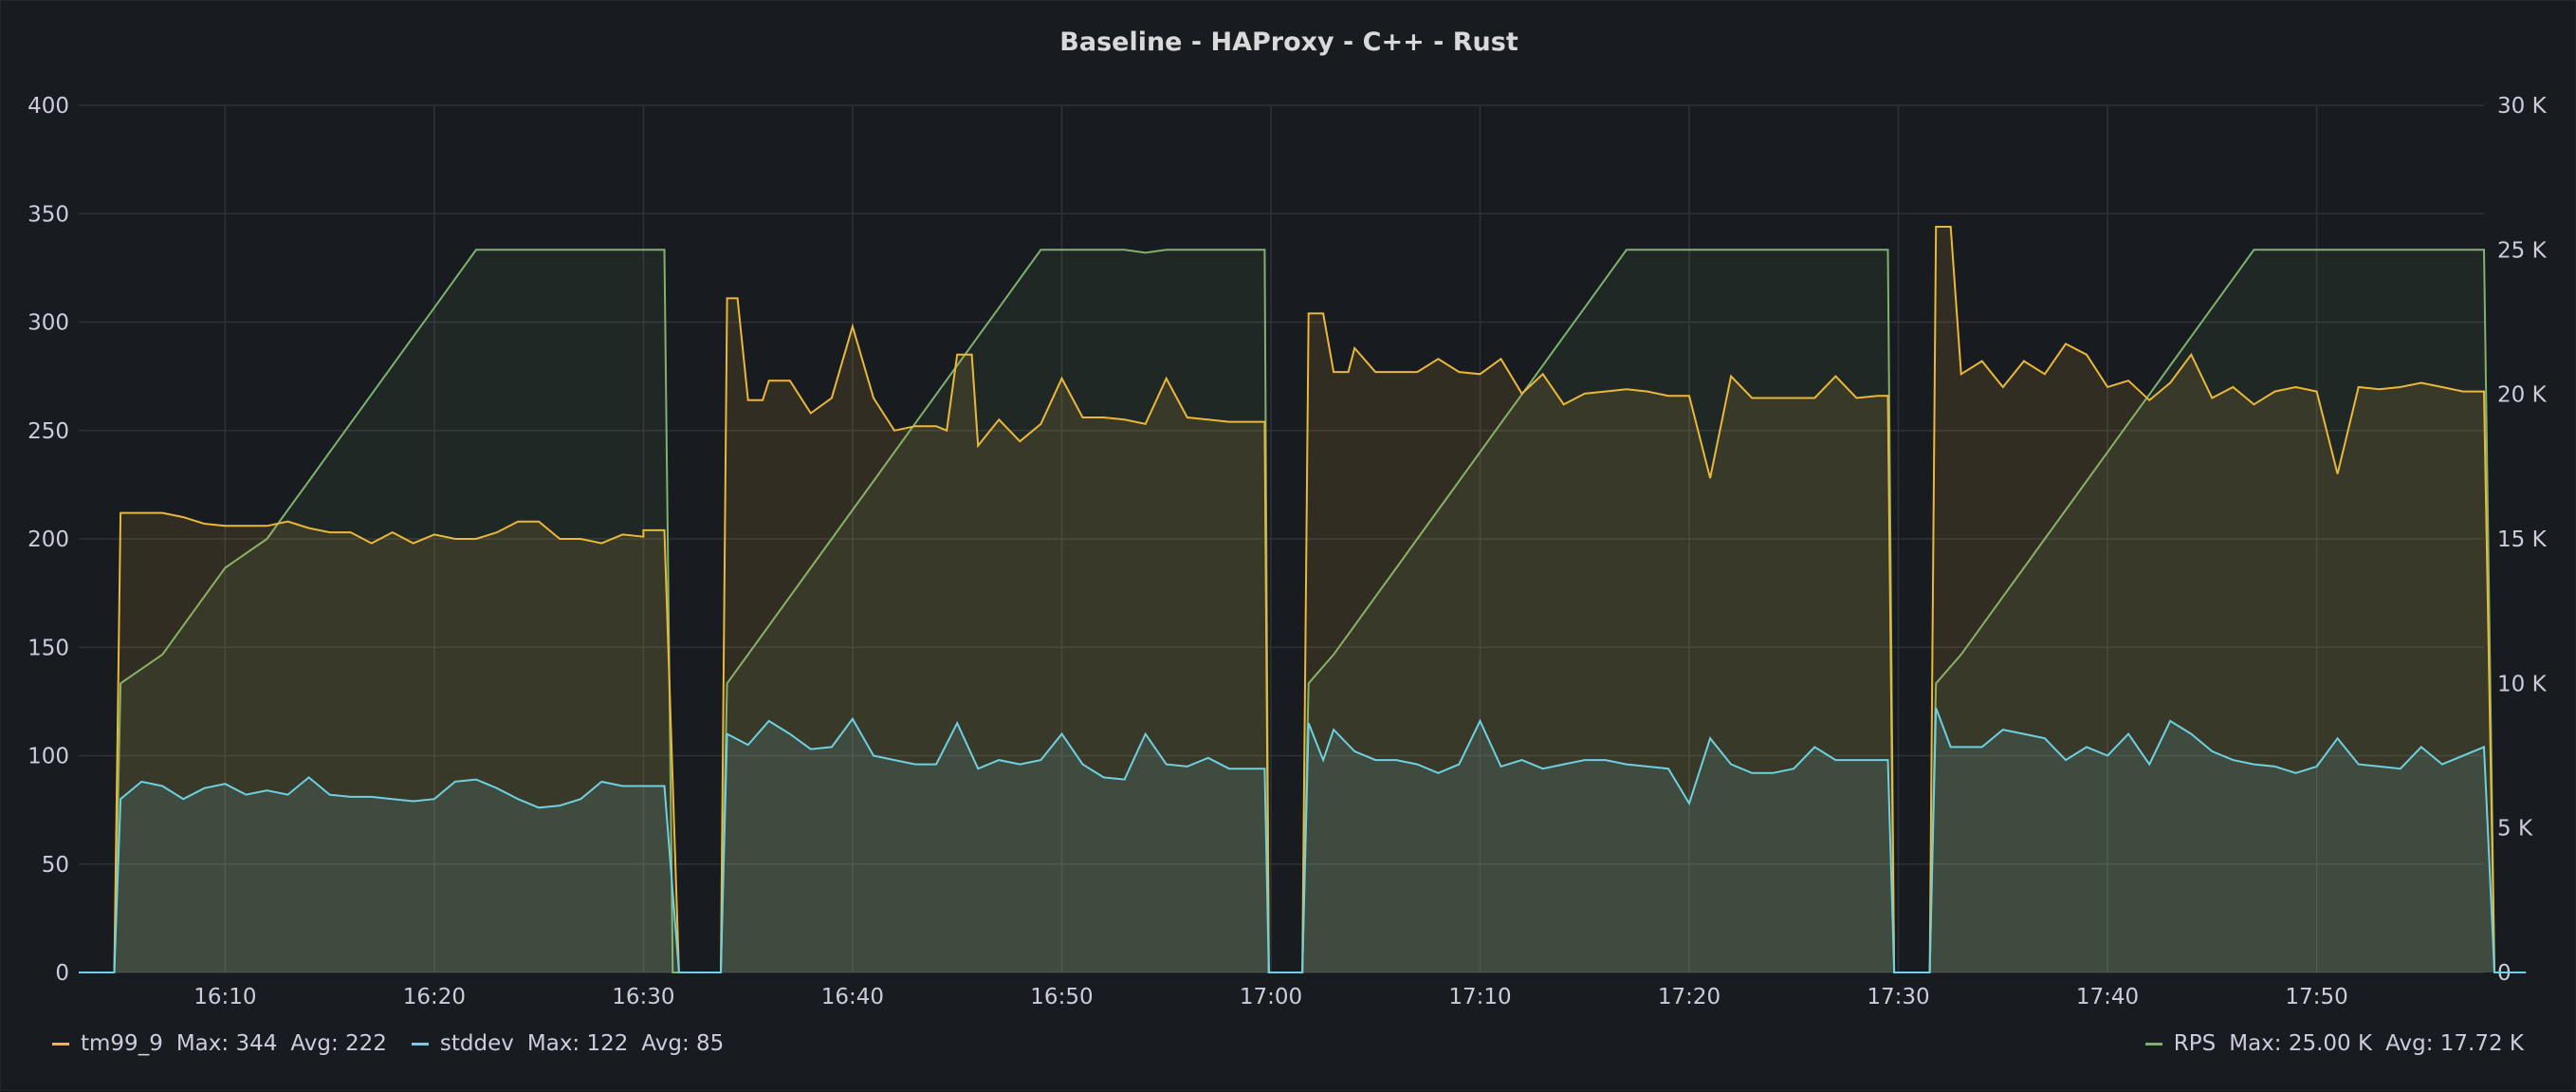  Describe the element at coordinates (1271, 997) in the screenshot. I see `x-tick-label: 17:00` at that location.